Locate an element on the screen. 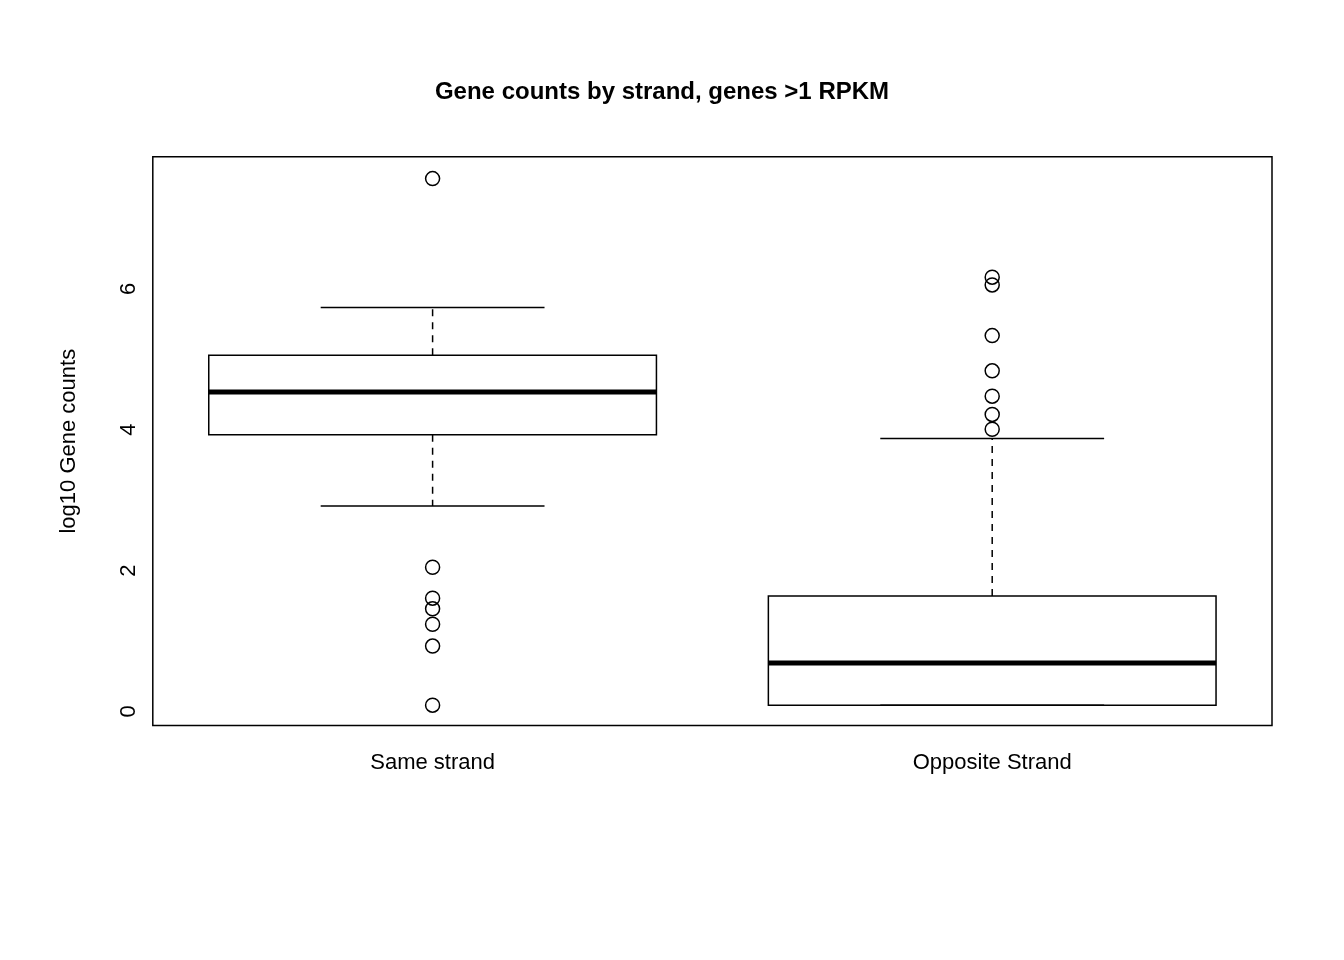 The image size is (1344, 960). chart-title: Gene counts by strand, genes >1 RPKM is located at coordinates (662, 91).